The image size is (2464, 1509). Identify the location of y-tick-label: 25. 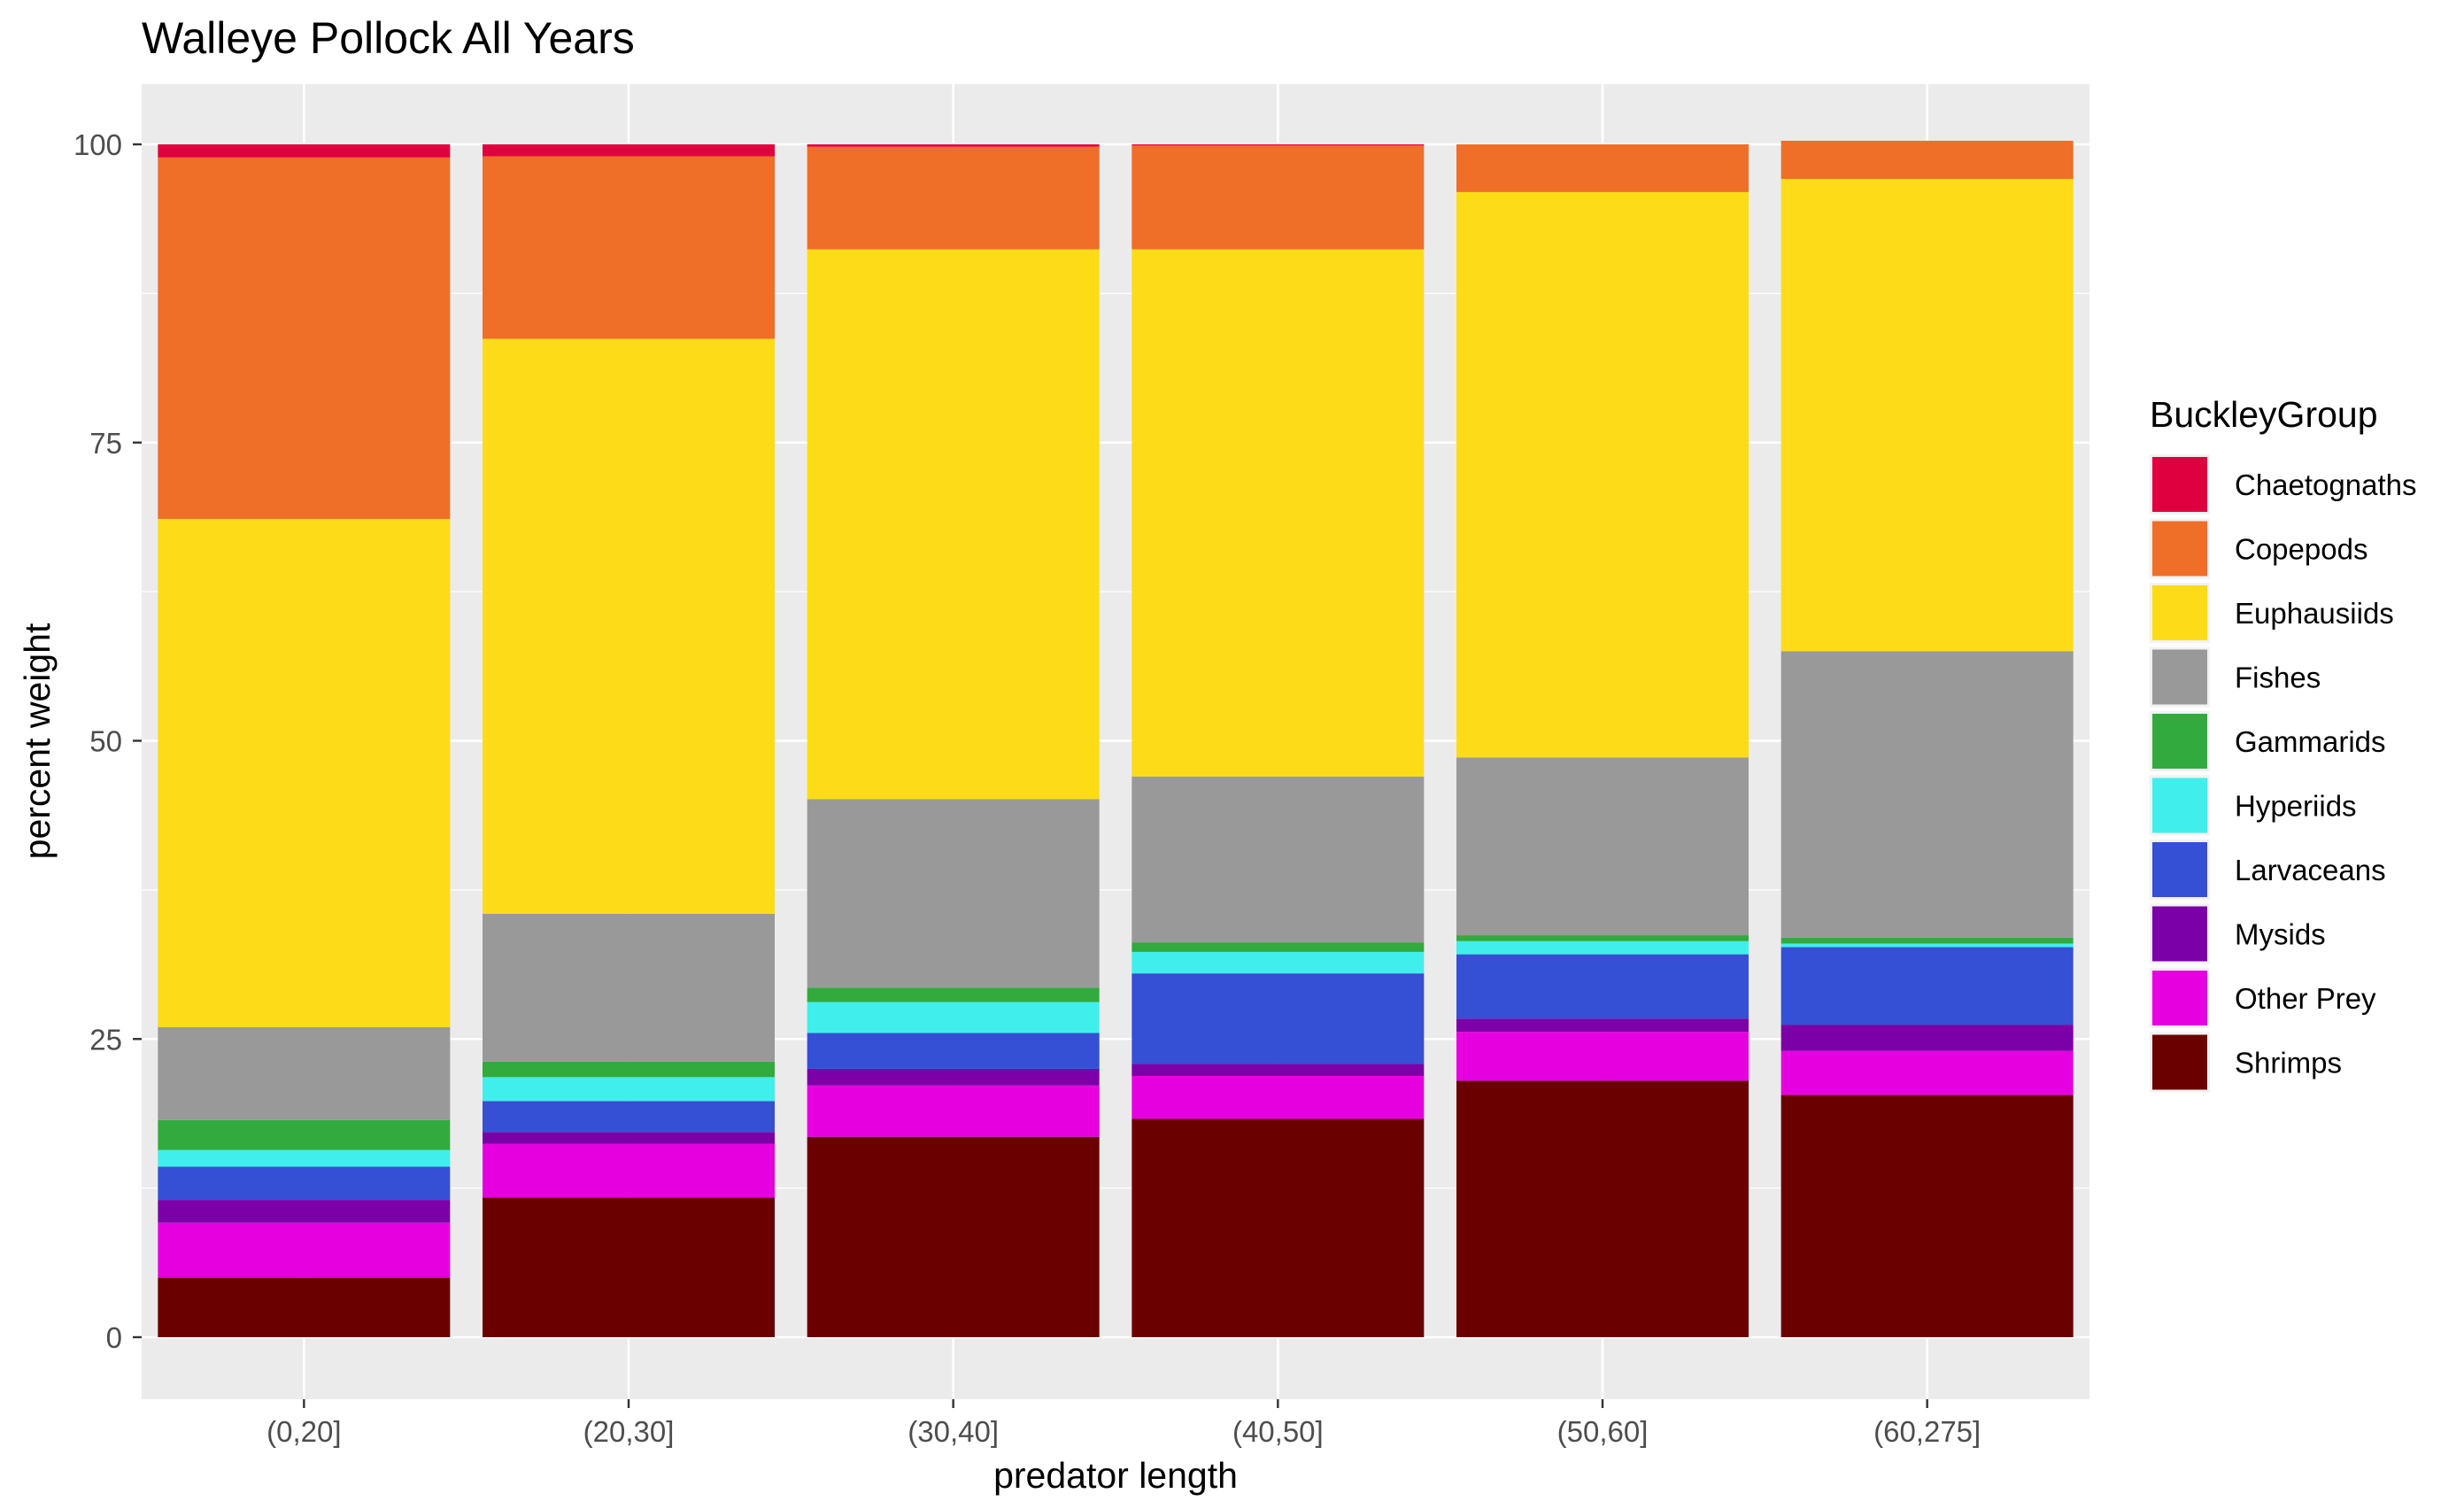
(106, 1039).